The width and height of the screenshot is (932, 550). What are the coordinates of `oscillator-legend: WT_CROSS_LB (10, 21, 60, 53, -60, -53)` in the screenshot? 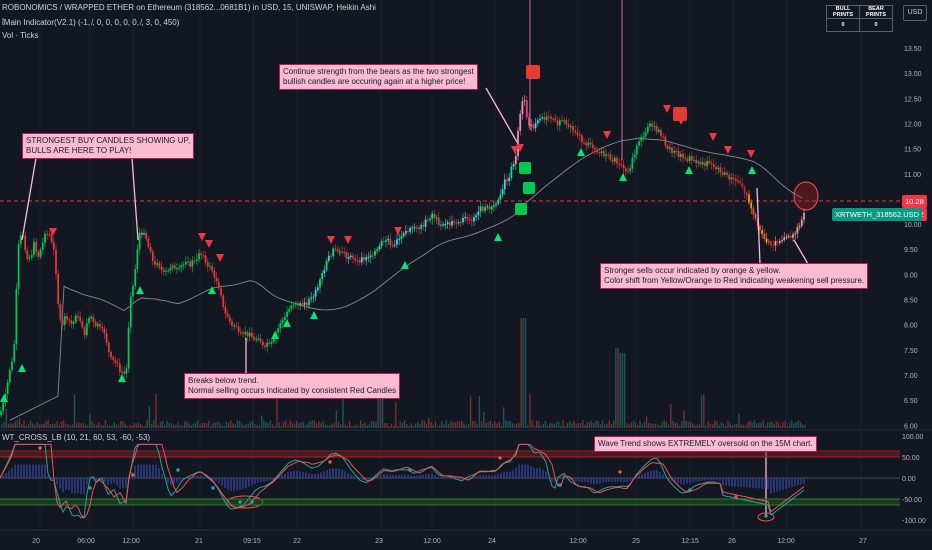 It's located at (76, 437).